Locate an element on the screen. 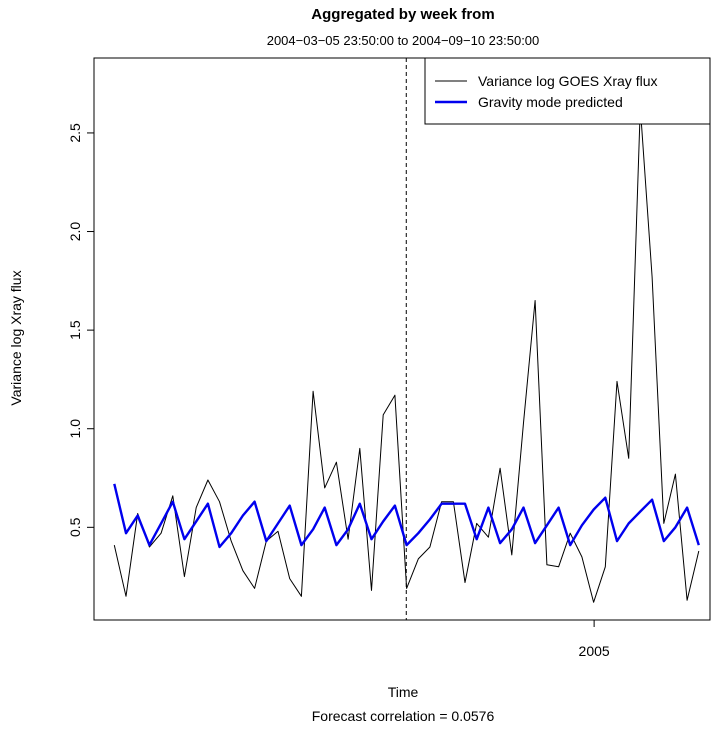 The width and height of the screenshot is (712, 730). legend-entry: Gravity mode predicted is located at coordinates (550, 102).